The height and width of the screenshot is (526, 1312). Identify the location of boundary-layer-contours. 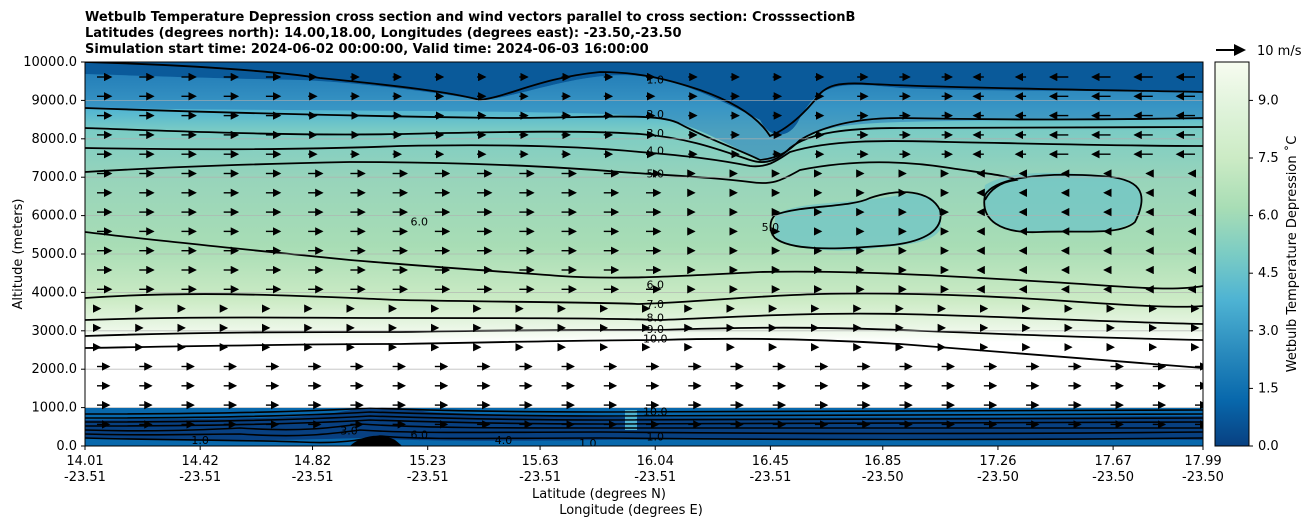
(644, 425).